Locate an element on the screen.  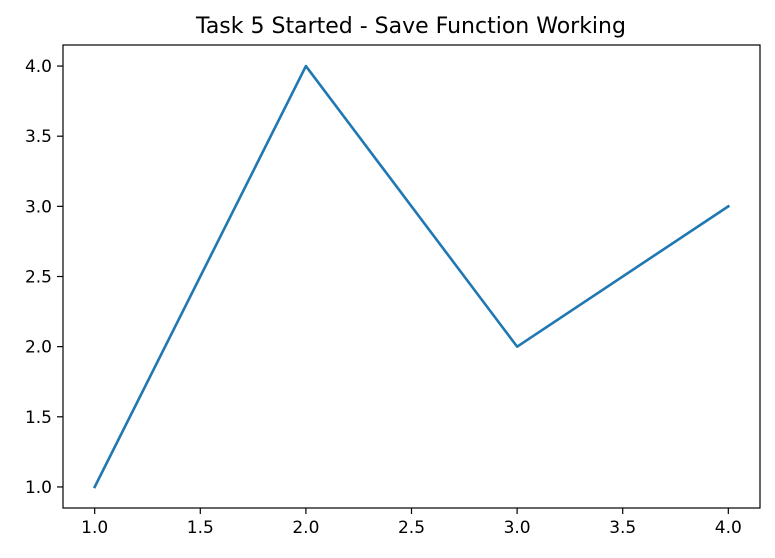
x-tick-label-4: 3.0 is located at coordinates (517, 528).